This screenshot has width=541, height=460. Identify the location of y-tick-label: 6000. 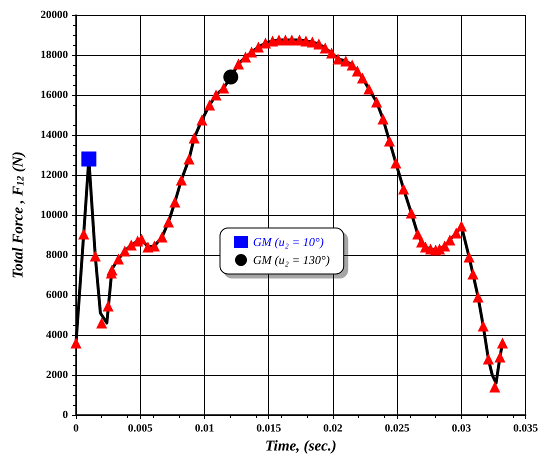
(57, 295).